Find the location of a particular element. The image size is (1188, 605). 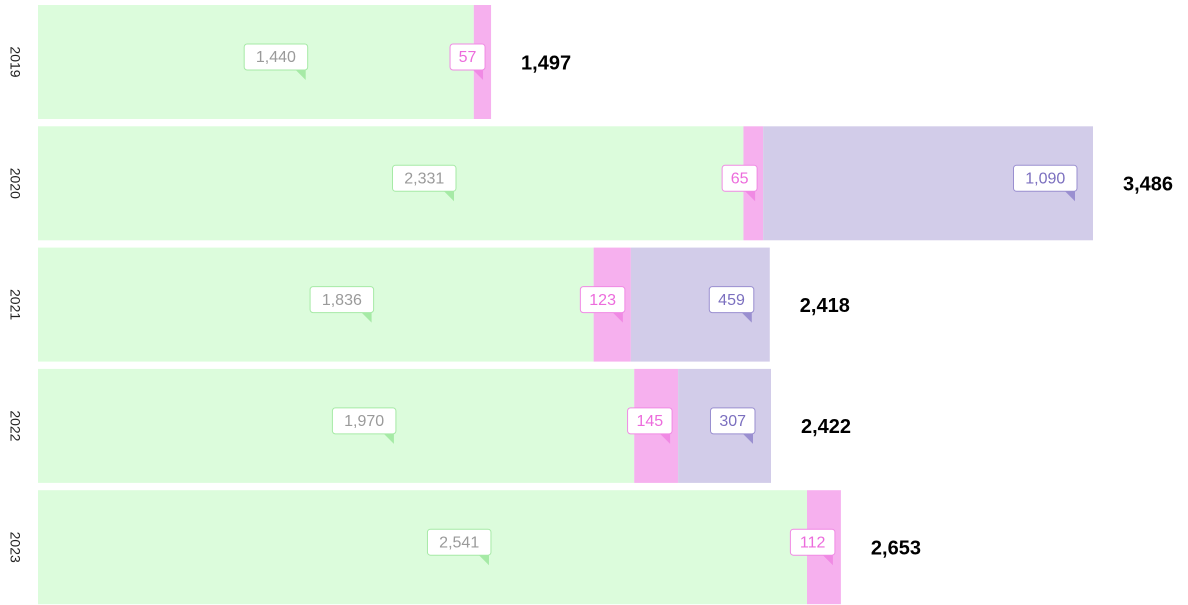

category-label: 2023 is located at coordinates (15, 547).